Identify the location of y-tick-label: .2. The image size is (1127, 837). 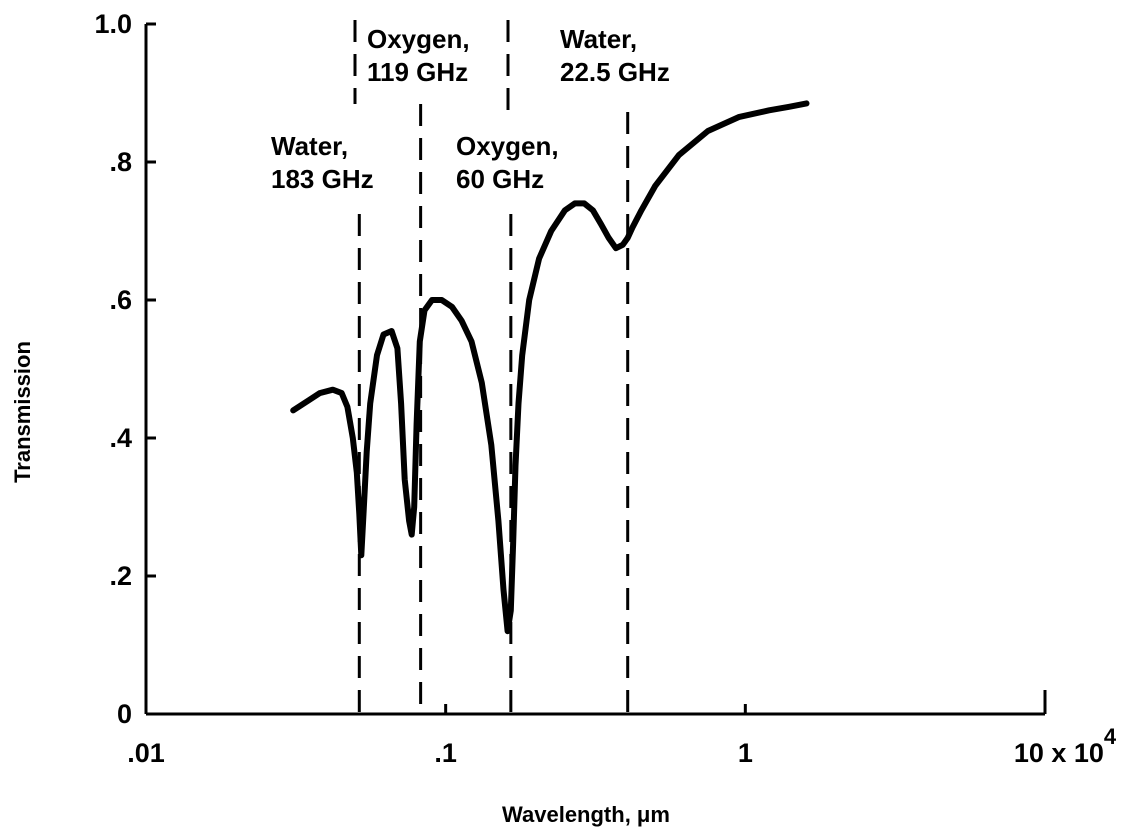
(120, 576).